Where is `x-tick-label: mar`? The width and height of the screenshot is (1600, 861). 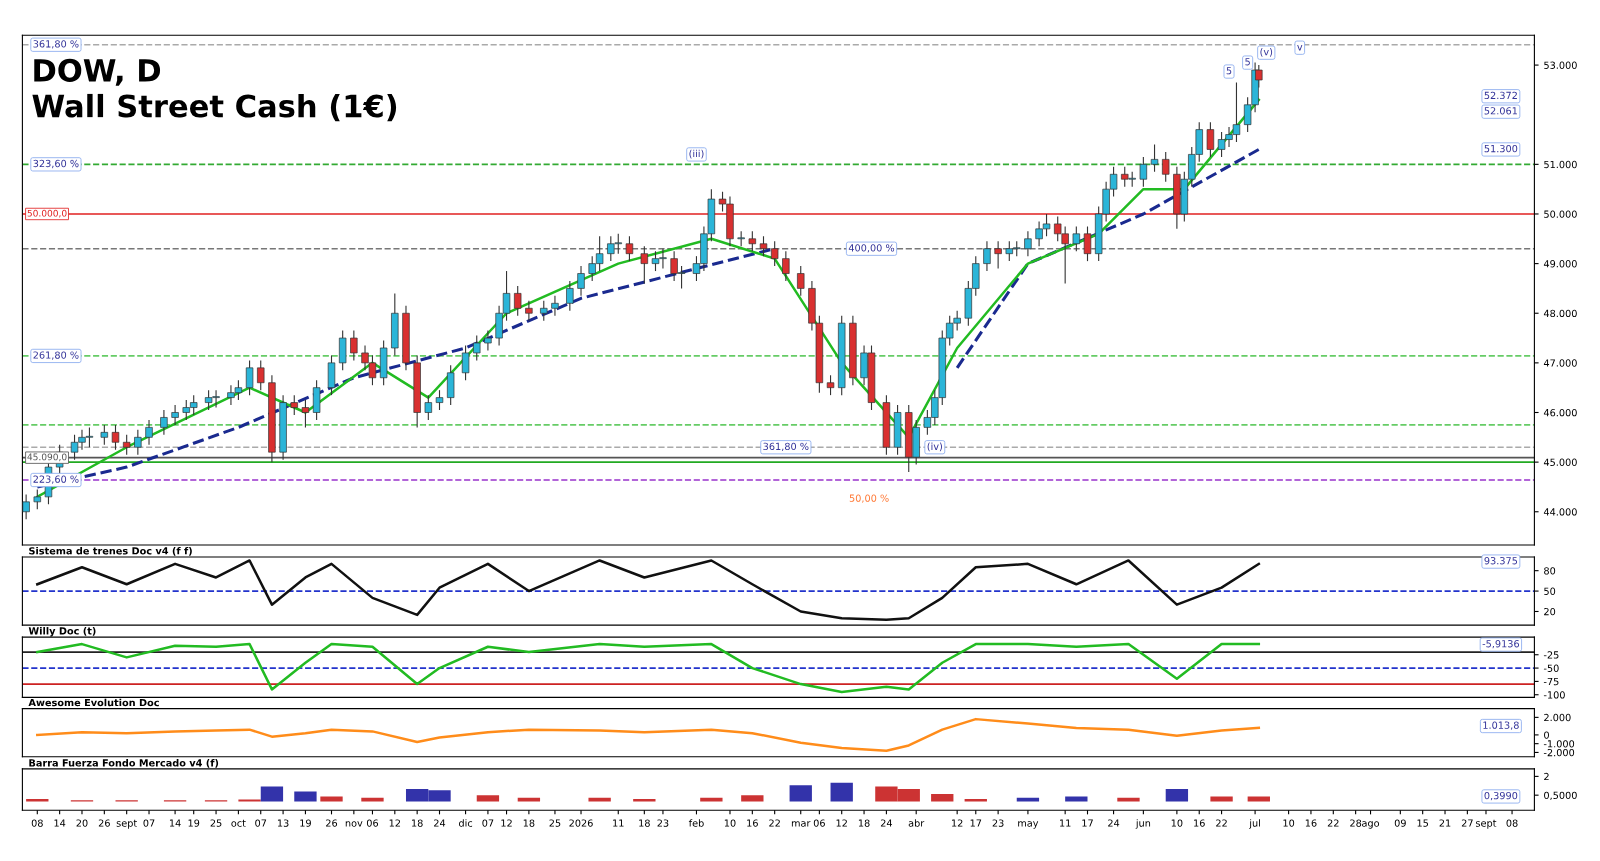
x-tick-label: mar is located at coordinates (801, 824).